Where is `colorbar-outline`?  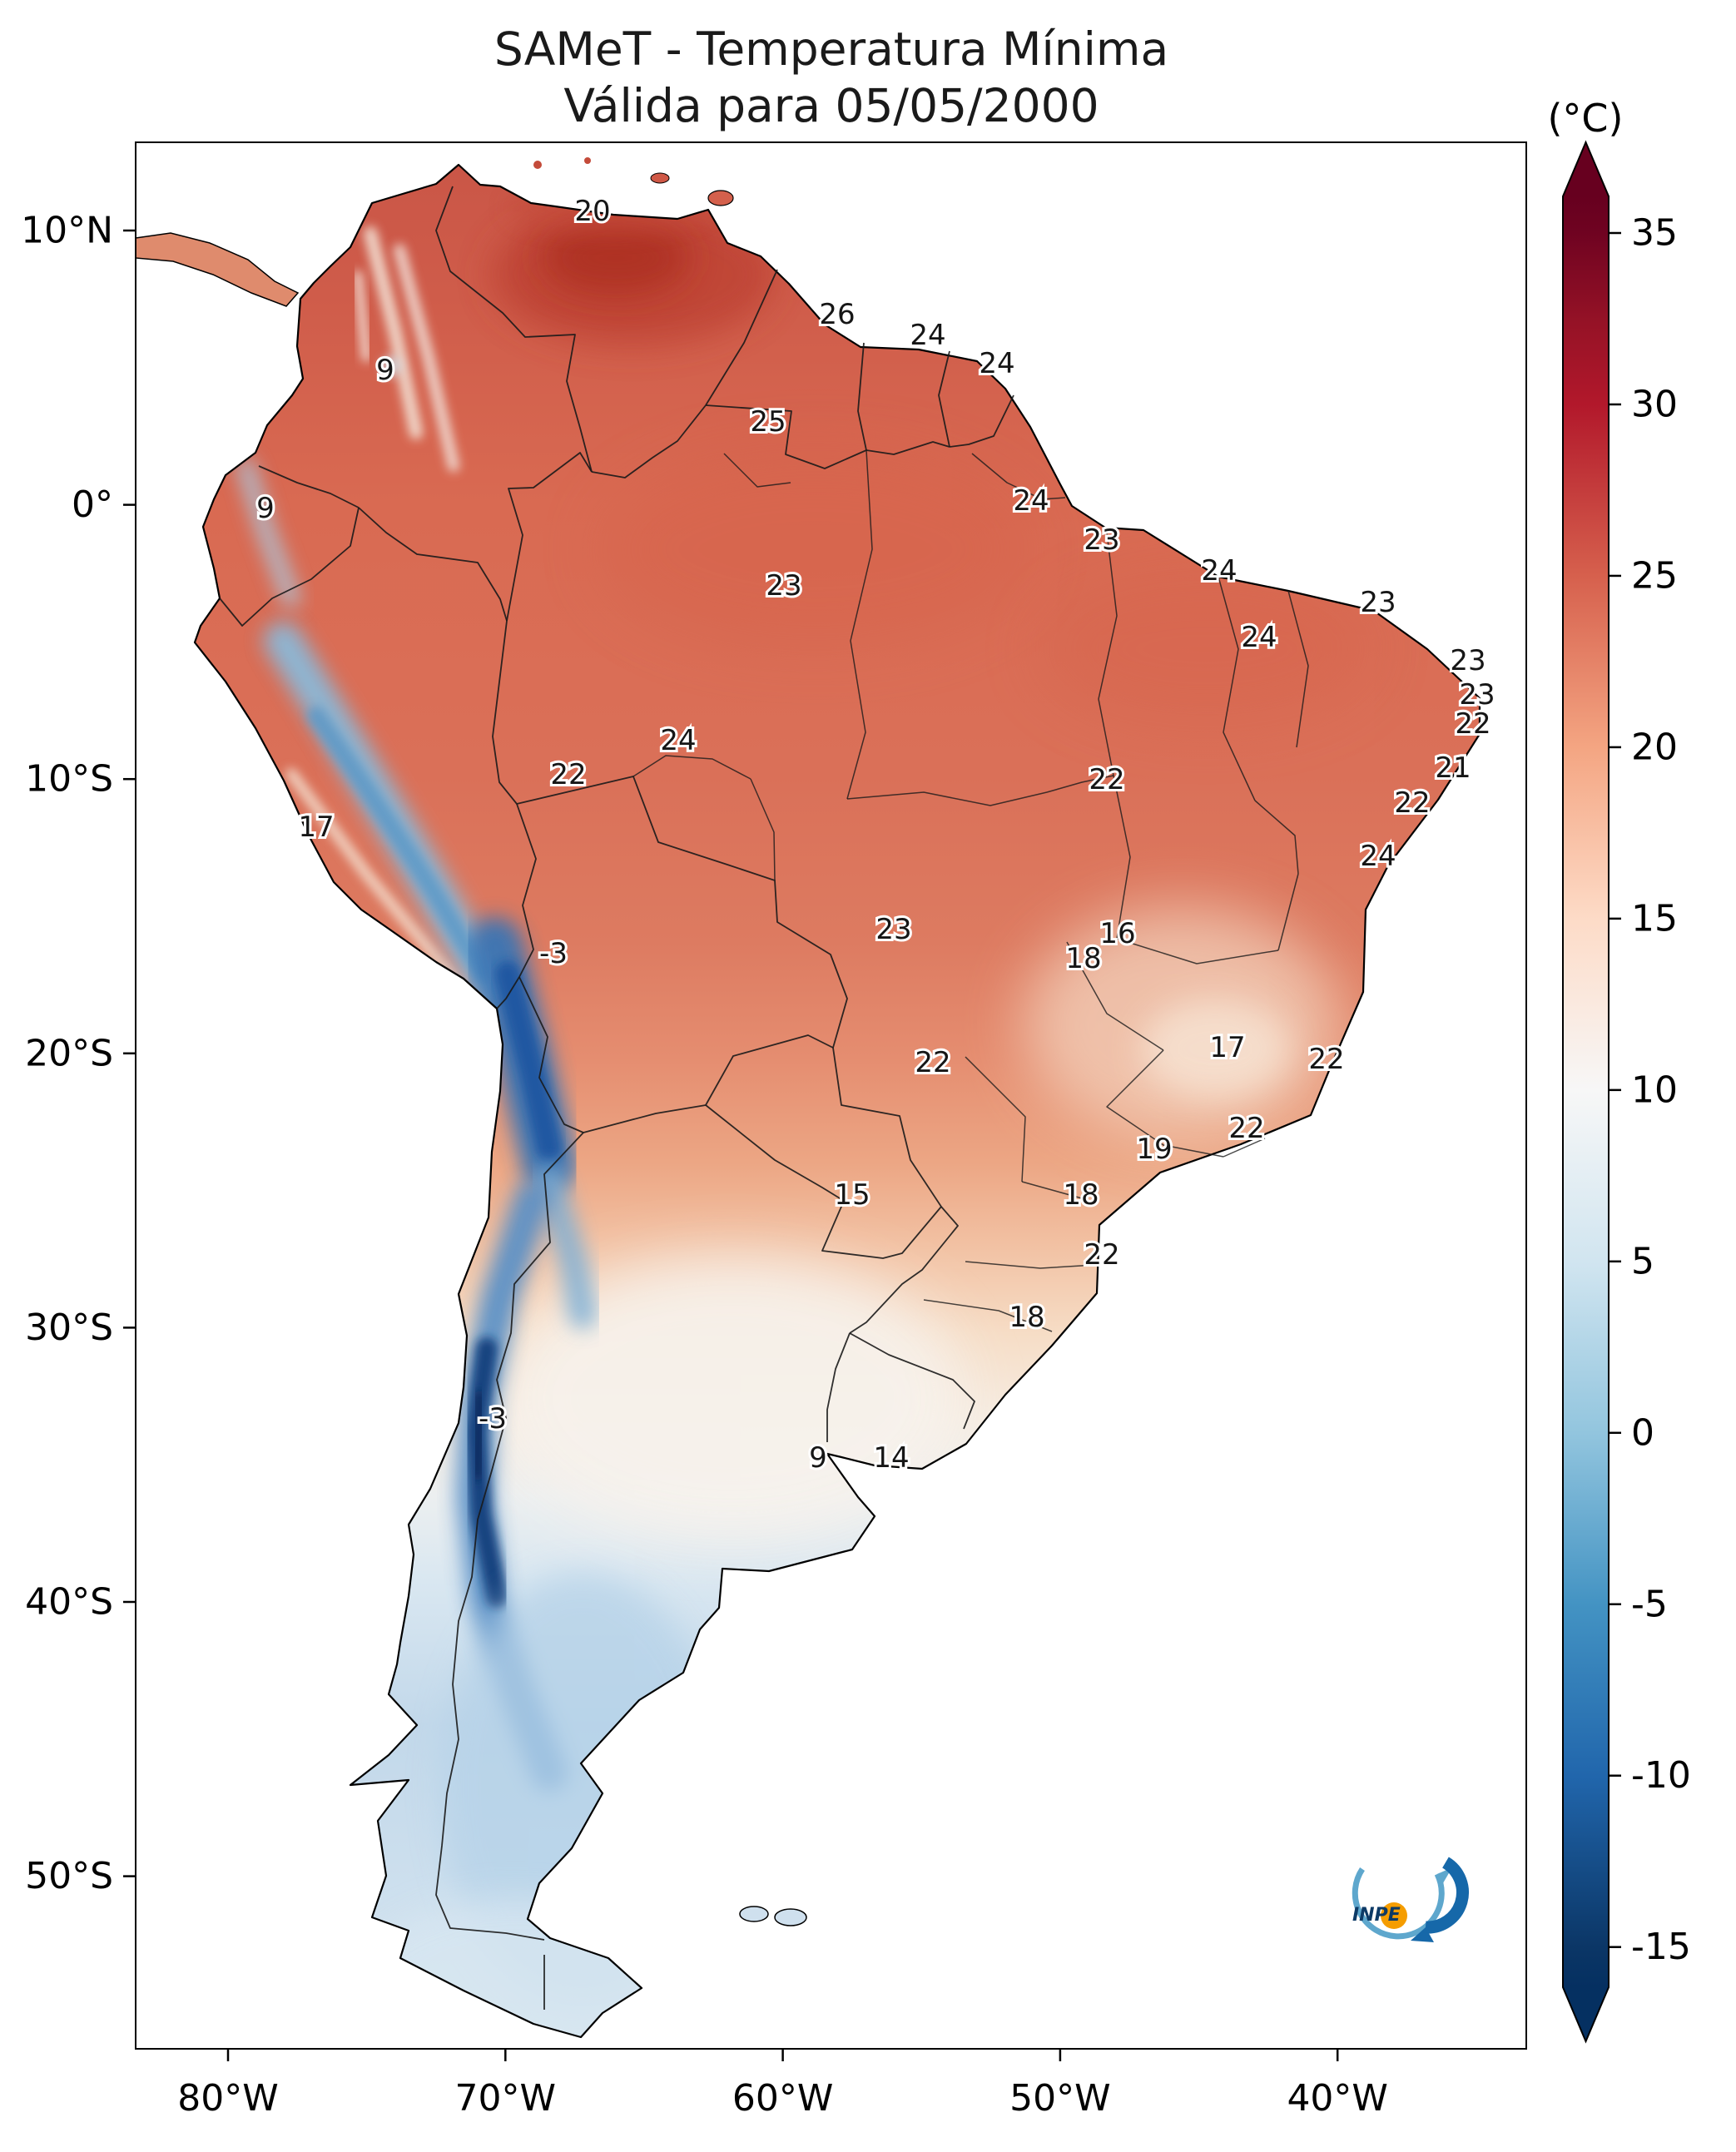
colorbar-outline is located at coordinates (1586, 1092).